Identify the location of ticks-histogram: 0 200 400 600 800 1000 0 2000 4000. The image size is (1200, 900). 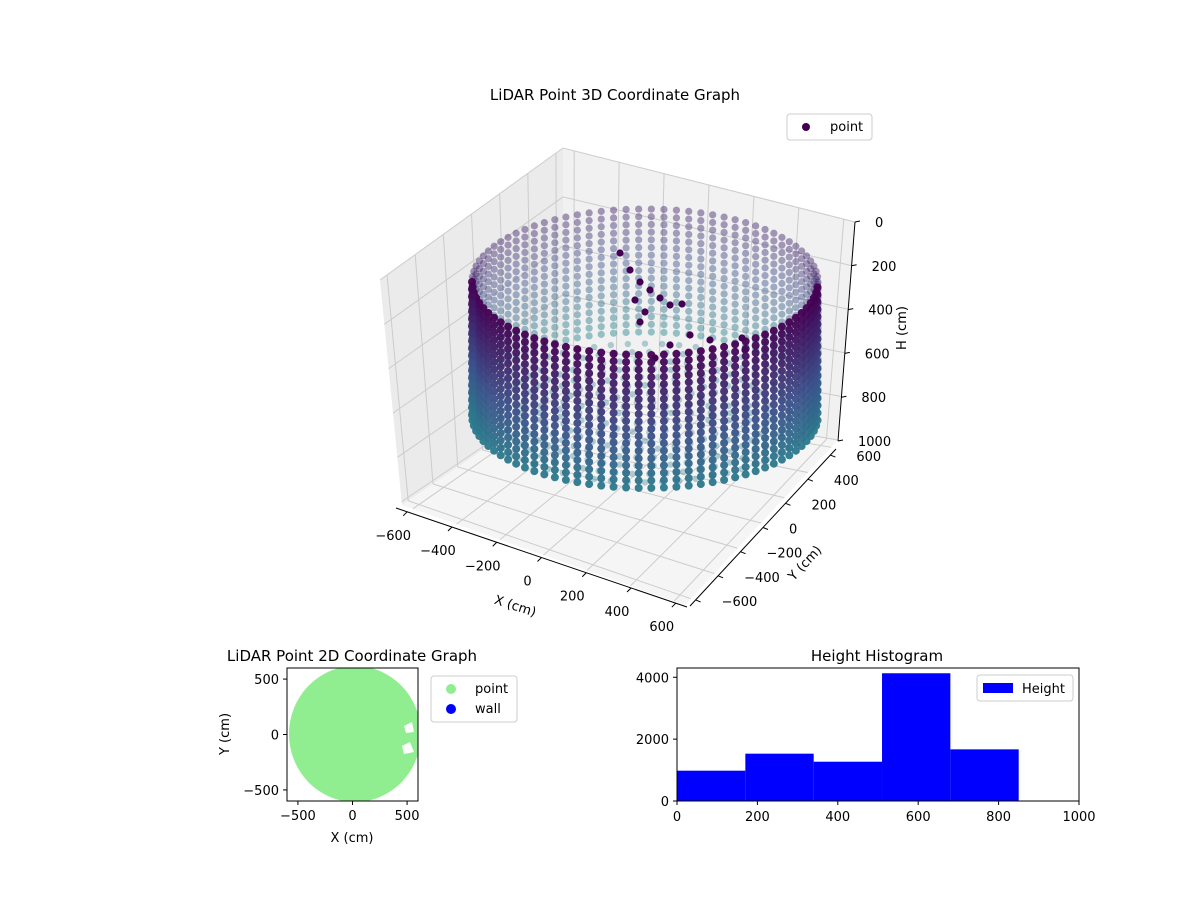
(866, 748).